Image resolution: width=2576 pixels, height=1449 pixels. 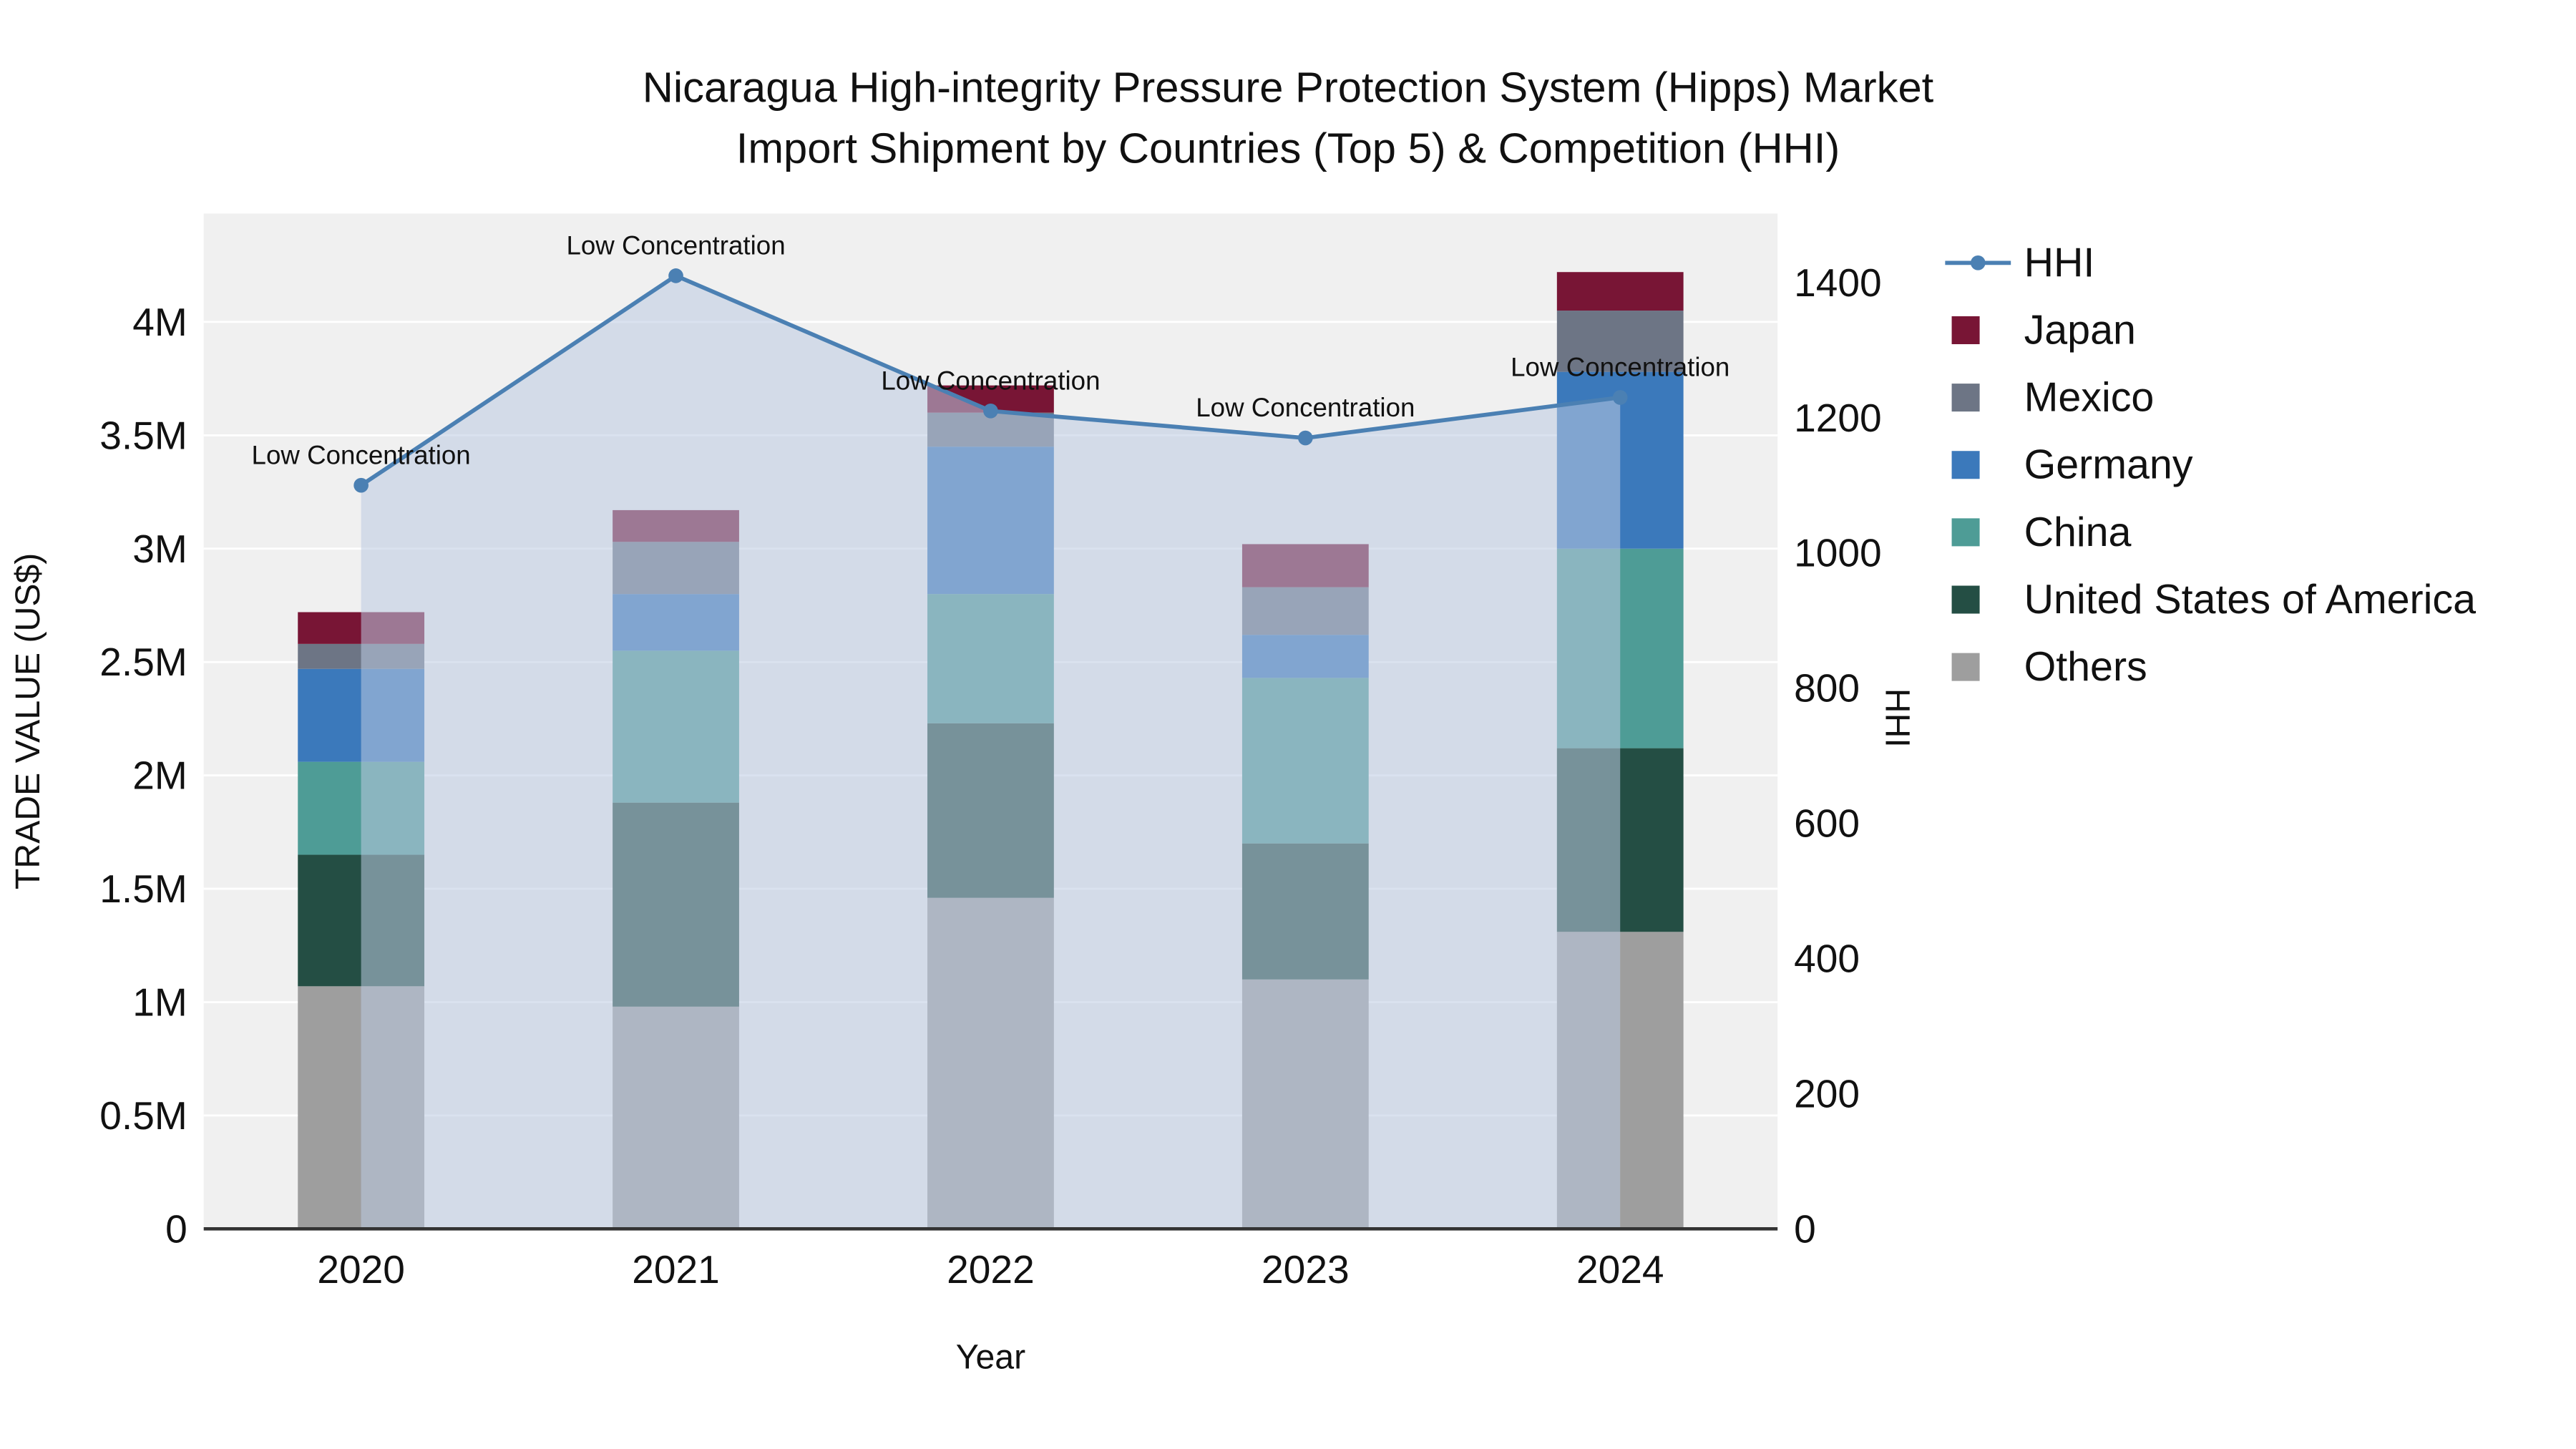 I want to click on legend-item-united-states-of-america: United States of America, so click(x=2214, y=600).